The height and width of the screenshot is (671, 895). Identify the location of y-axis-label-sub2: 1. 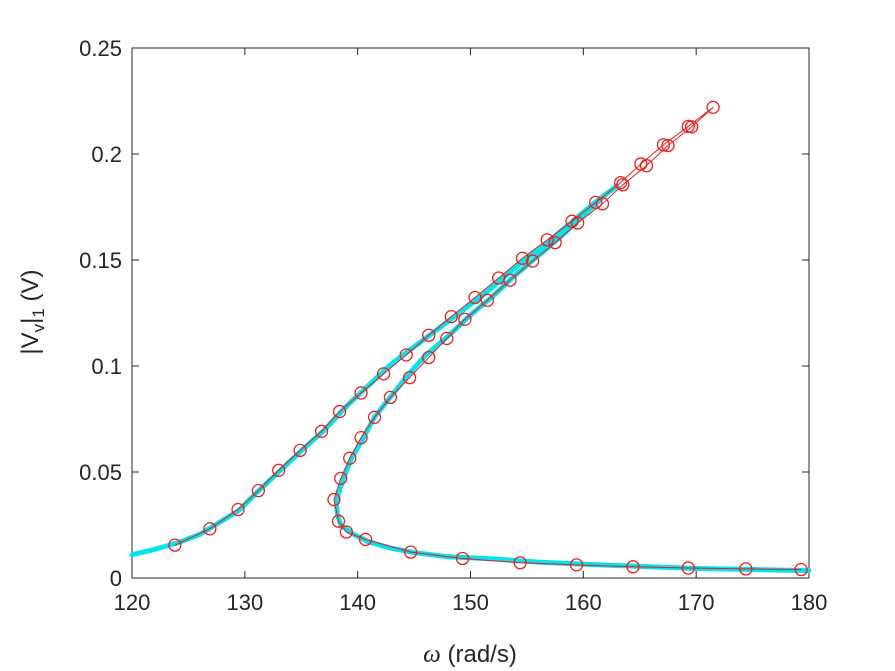
(38, 312).